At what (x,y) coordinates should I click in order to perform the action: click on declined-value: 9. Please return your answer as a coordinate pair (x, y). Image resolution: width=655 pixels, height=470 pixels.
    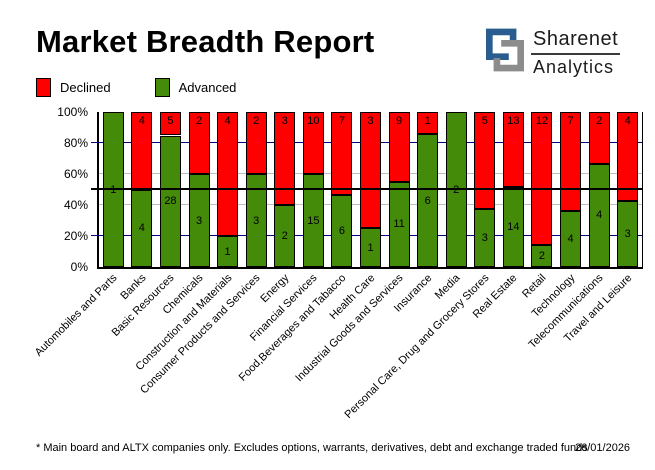
    Looking at the image, I should click on (399, 121).